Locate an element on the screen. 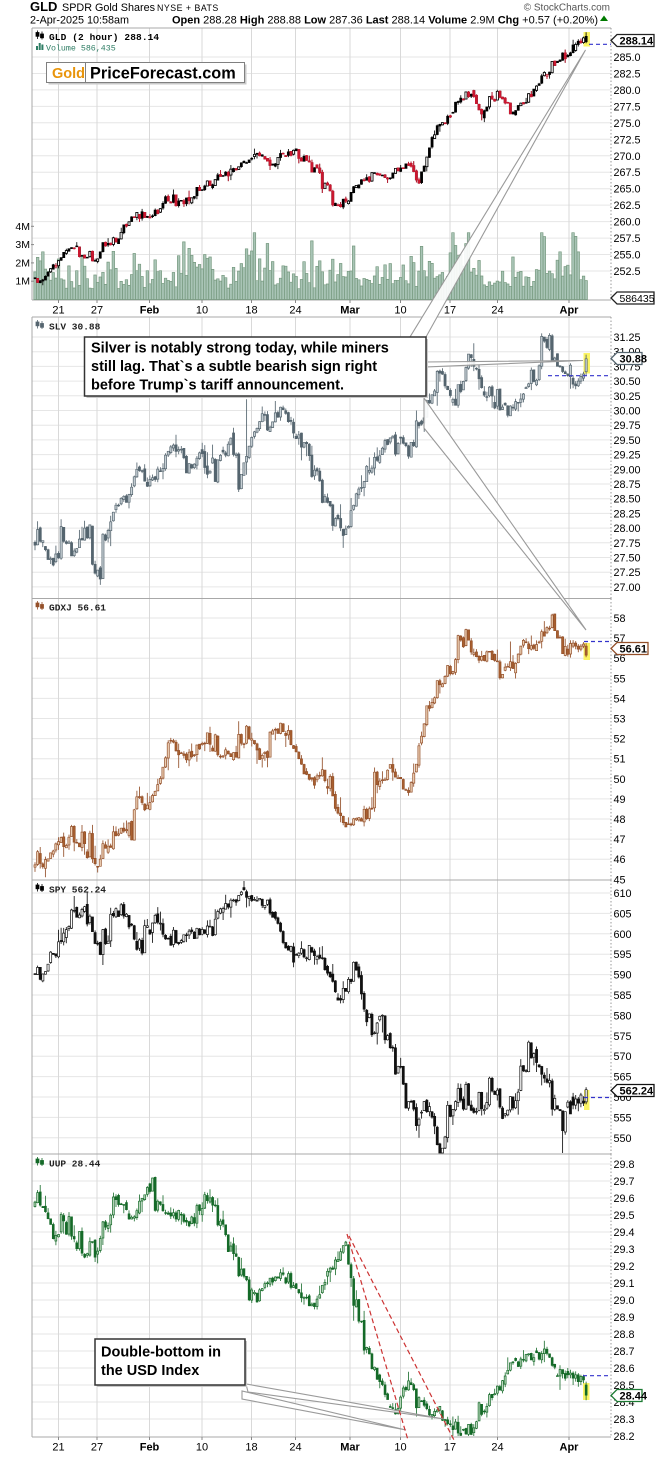  svg-text: 3M is located at coordinates (22, 245).